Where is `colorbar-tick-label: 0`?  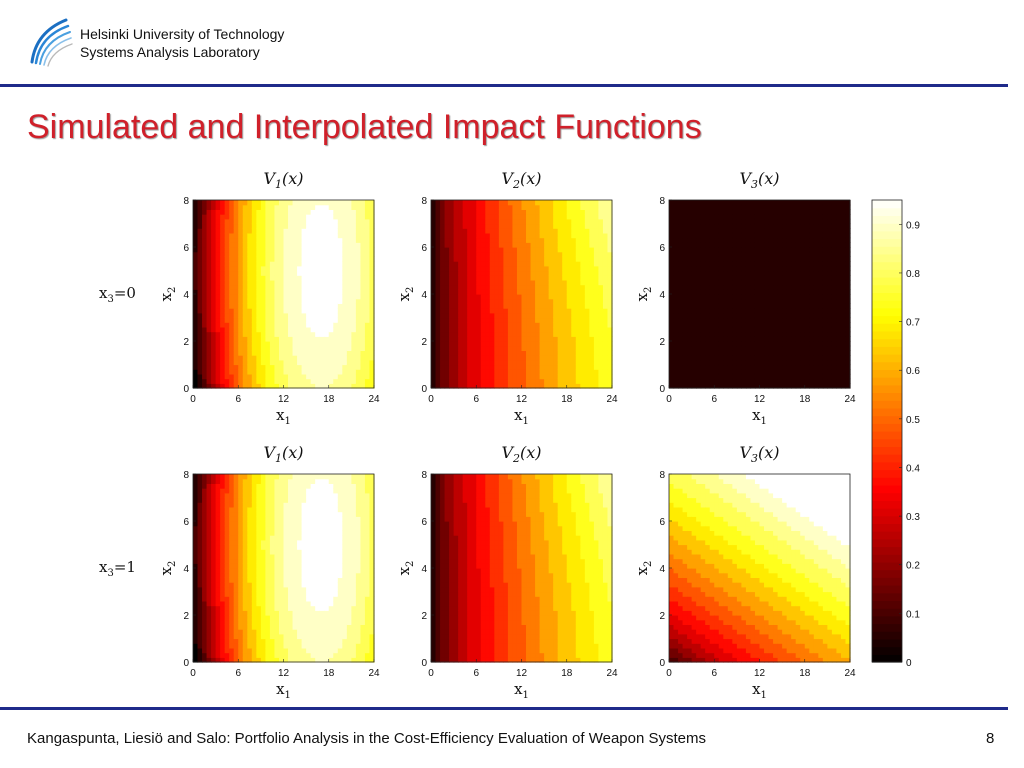
colorbar-tick-label: 0 is located at coordinates (909, 663).